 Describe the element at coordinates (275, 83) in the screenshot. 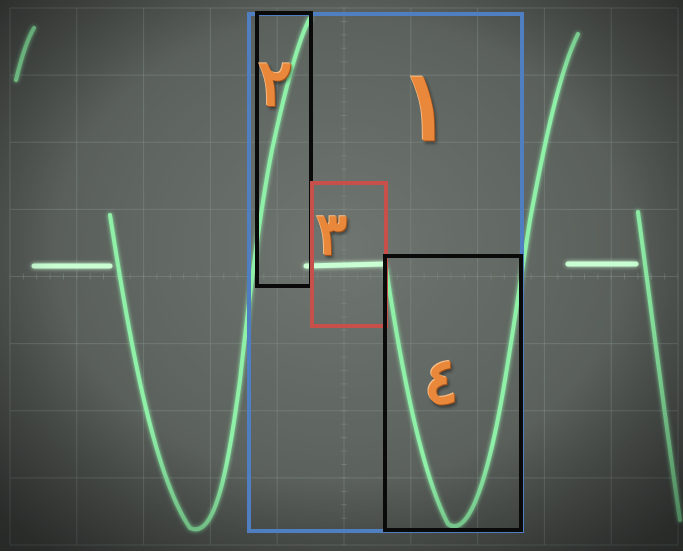

I see `region-label-2: ٢` at that location.